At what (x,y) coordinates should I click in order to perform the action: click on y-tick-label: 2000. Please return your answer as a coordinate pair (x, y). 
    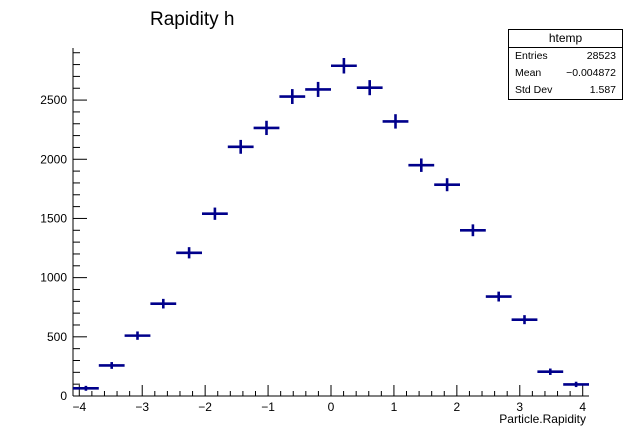
    Looking at the image, I should click on (53, 159).